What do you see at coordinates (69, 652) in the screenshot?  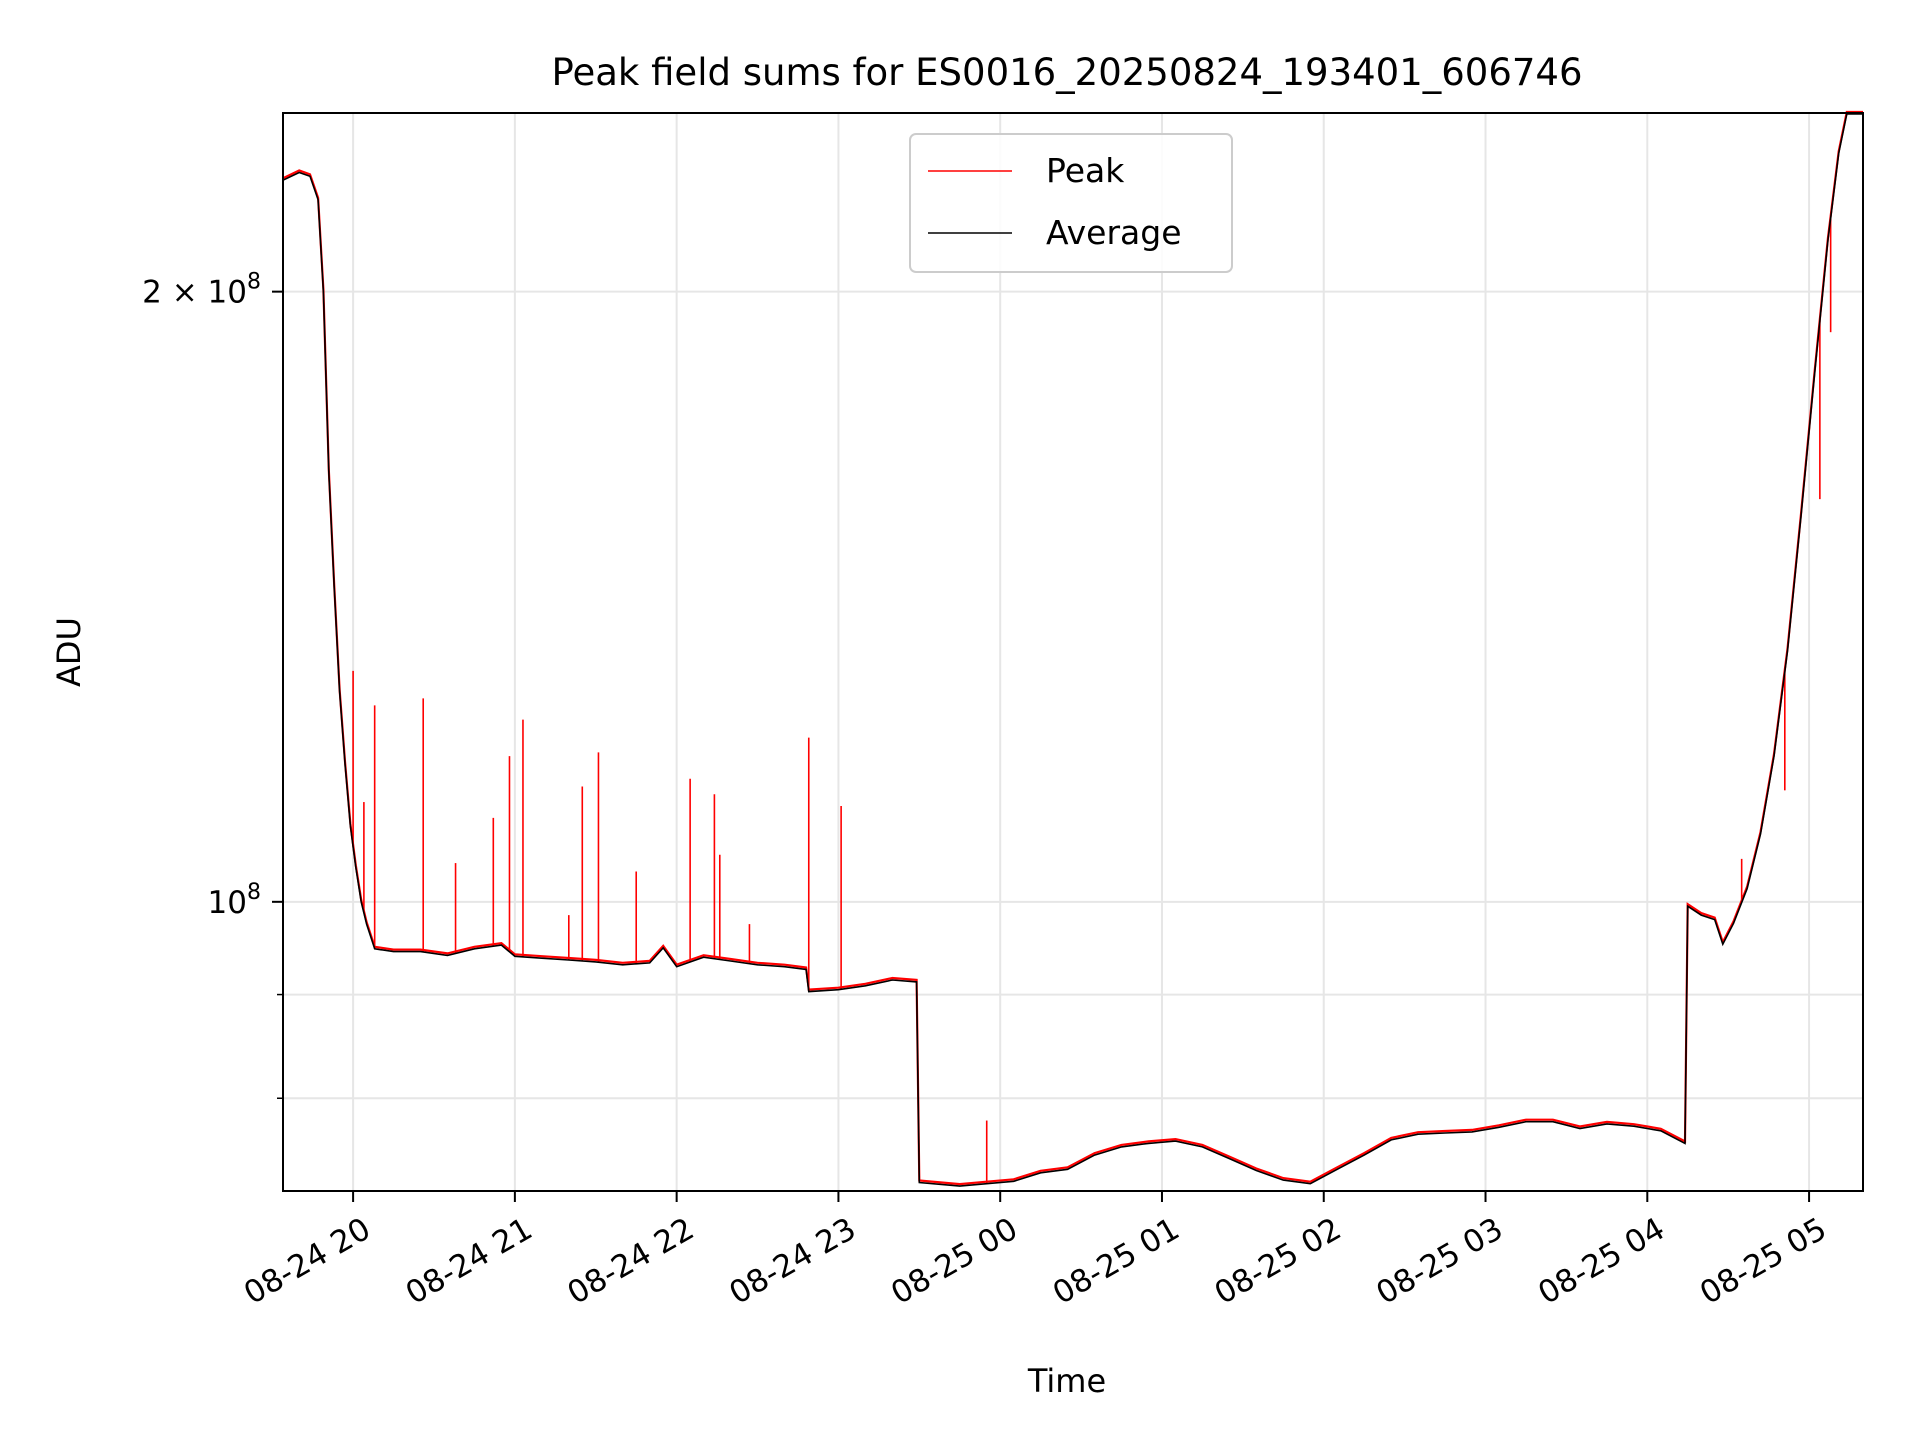 I see `y-axis-label: ADU` at bounding box center [69, 652].